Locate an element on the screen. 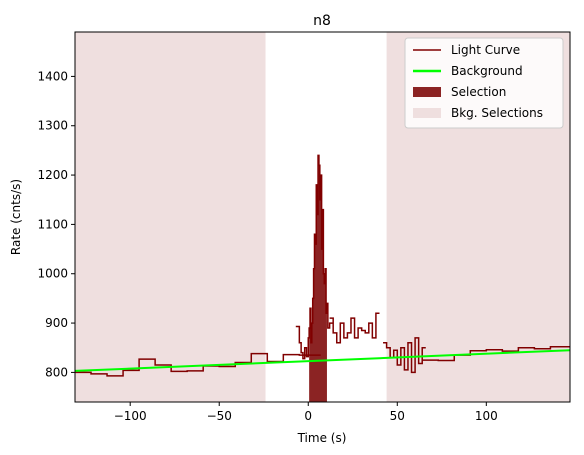 The height and width of the screenshot is (455, 584). y-tick-label: 1200 is located at coordinates (52, 175).